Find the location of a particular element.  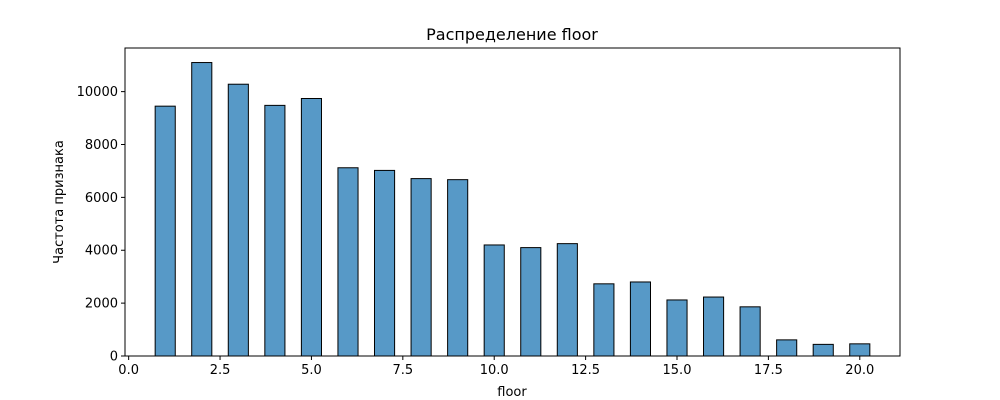

x-tick-label: 17.5 is located at coordinates (768, 370).